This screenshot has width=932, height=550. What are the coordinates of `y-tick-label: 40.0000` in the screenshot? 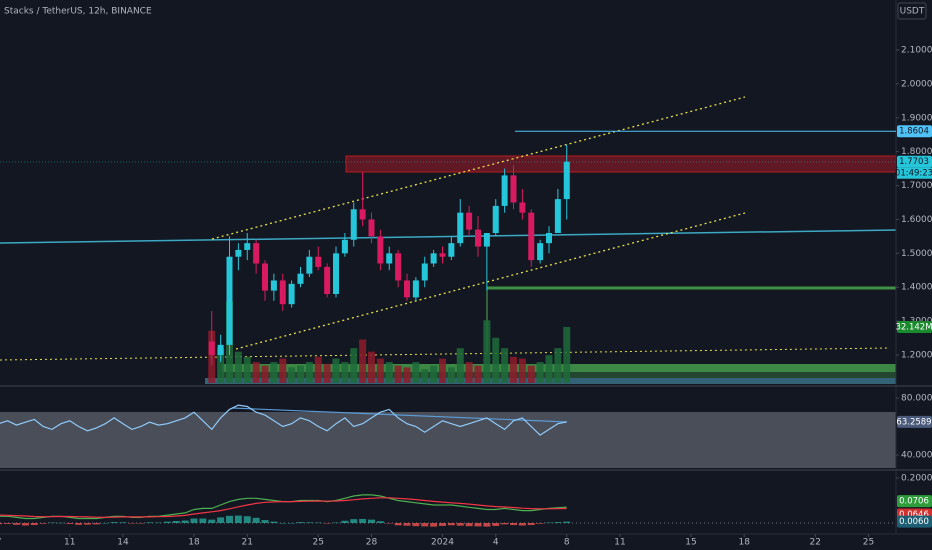 It's located at (916, 456).